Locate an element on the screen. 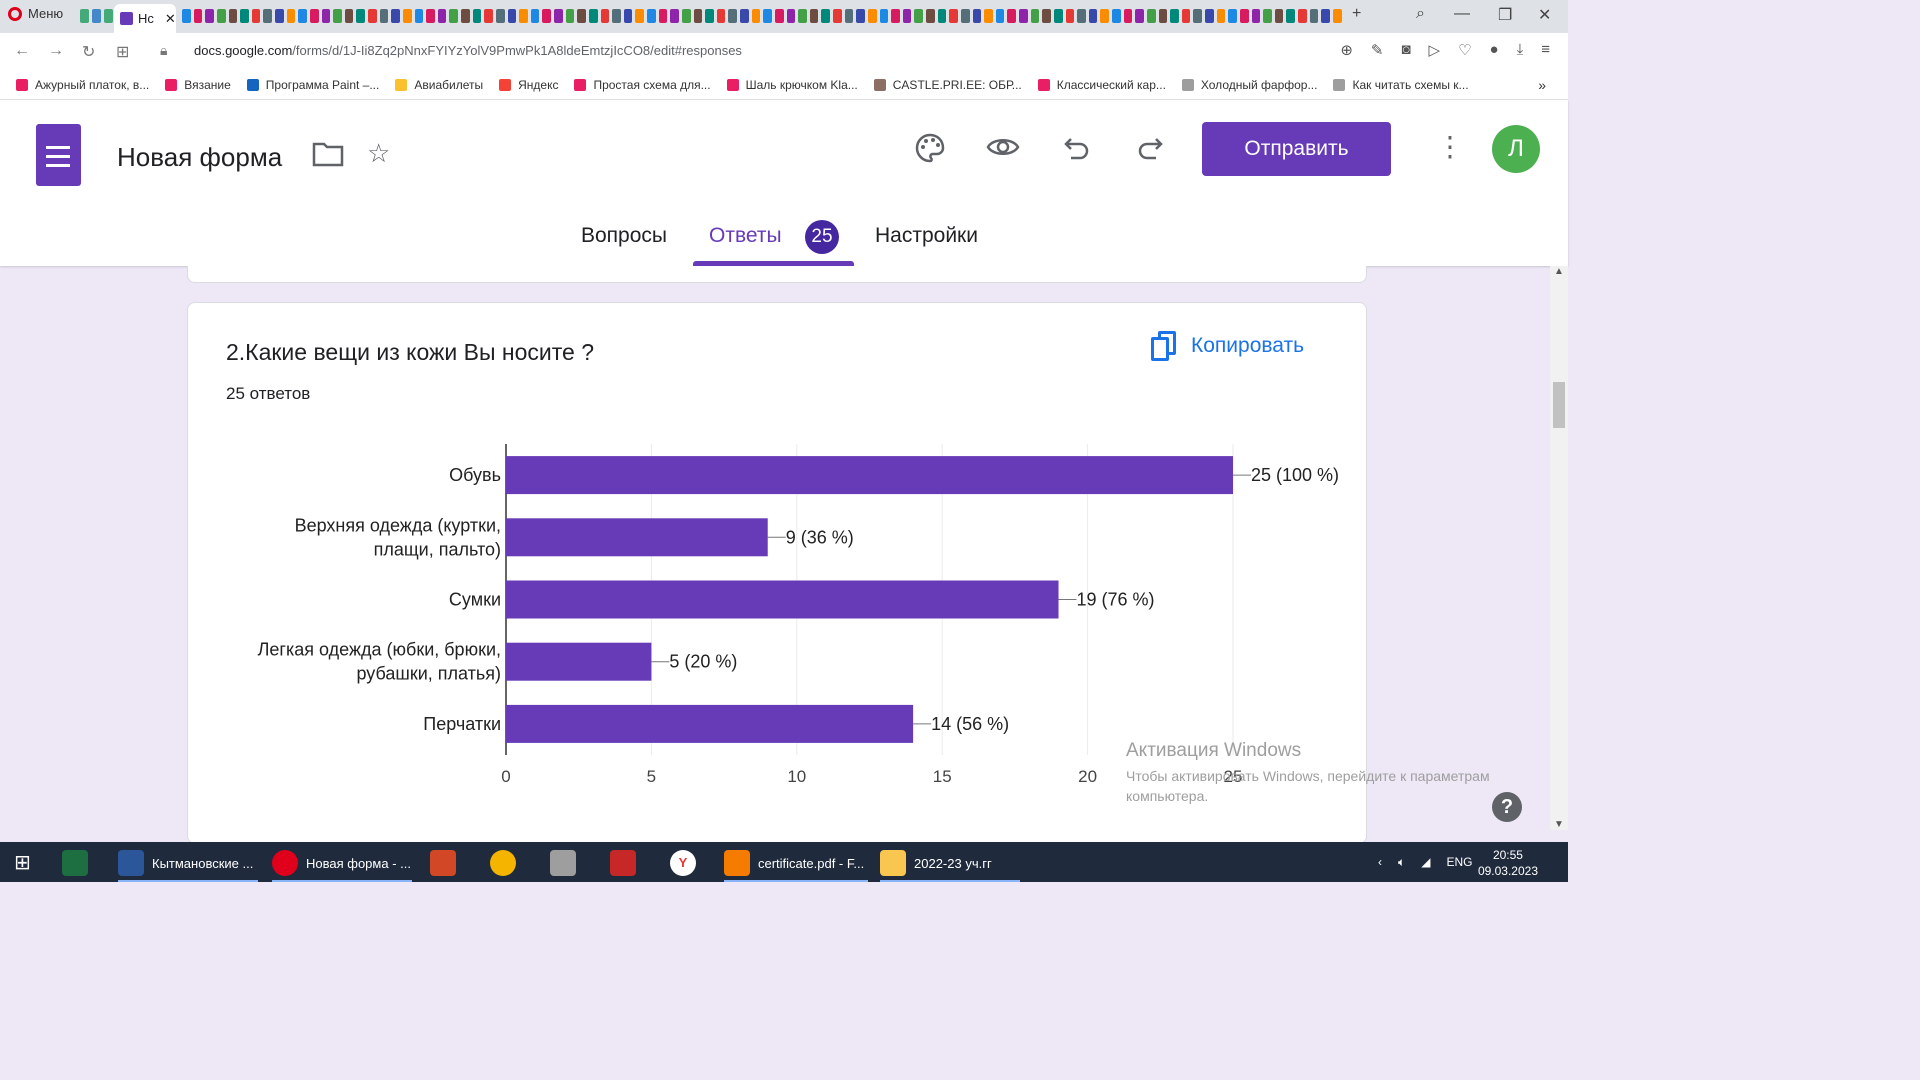  minimize-icon: — is located at coordinates (1462, 13).